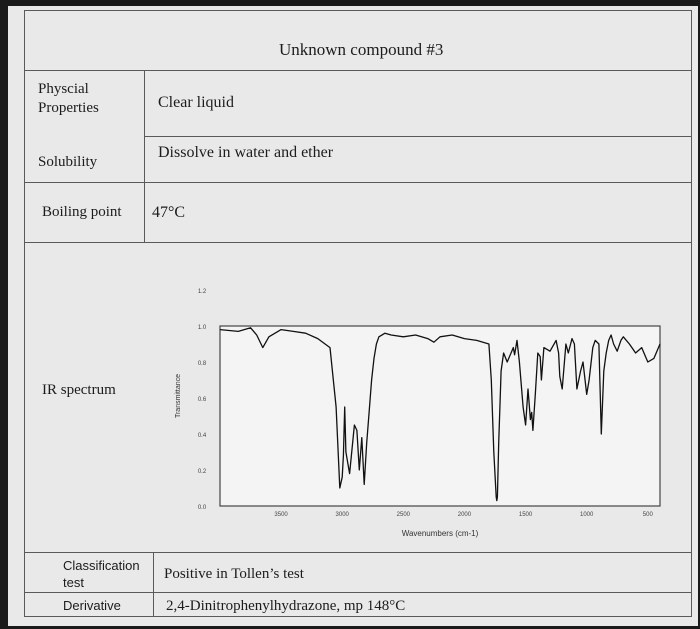 The image size is (700, 629). What do you see at coordinates (68, 99) in the screenshot?
I see `physical-properties-label: Physcial Properties` at bounding box center [68, 99].